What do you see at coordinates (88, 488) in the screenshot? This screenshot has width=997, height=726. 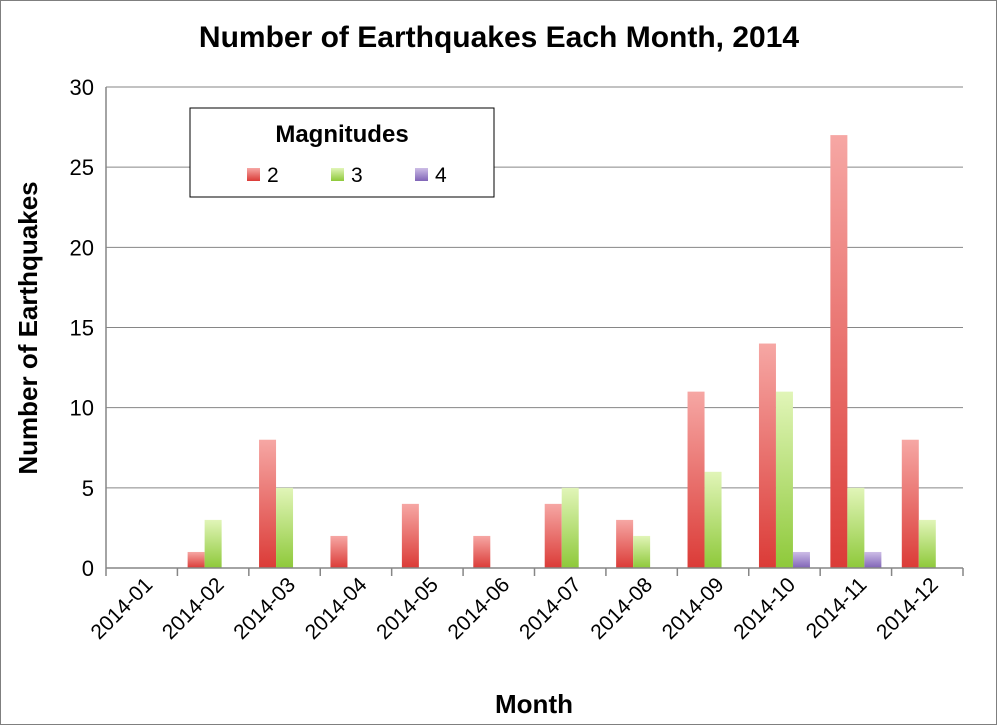 I see `y-tick-label: 5` at bounding box center [88, 488].